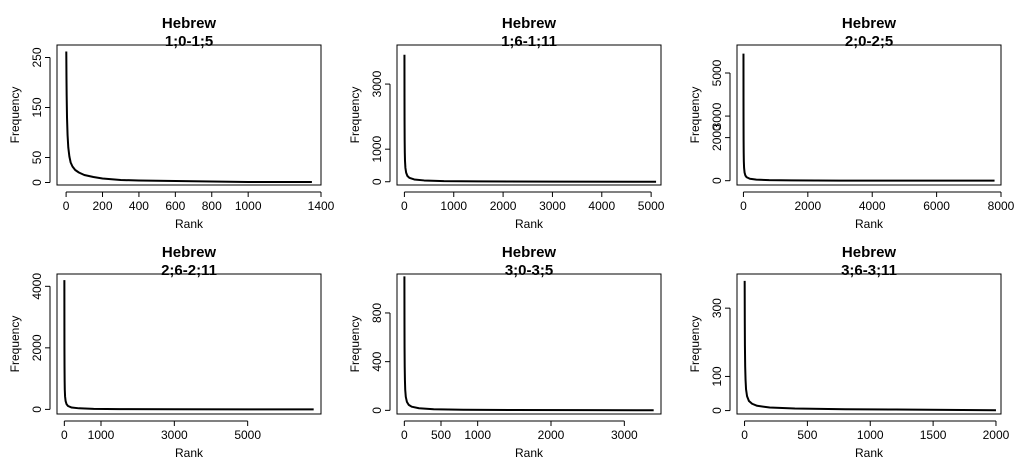 The height and width of the screenshot is (466, 1023). What do you see at coordinates (139, 206) in the screenshot?
I see `x-tick-label: 400` at bounding box center [139, 206].